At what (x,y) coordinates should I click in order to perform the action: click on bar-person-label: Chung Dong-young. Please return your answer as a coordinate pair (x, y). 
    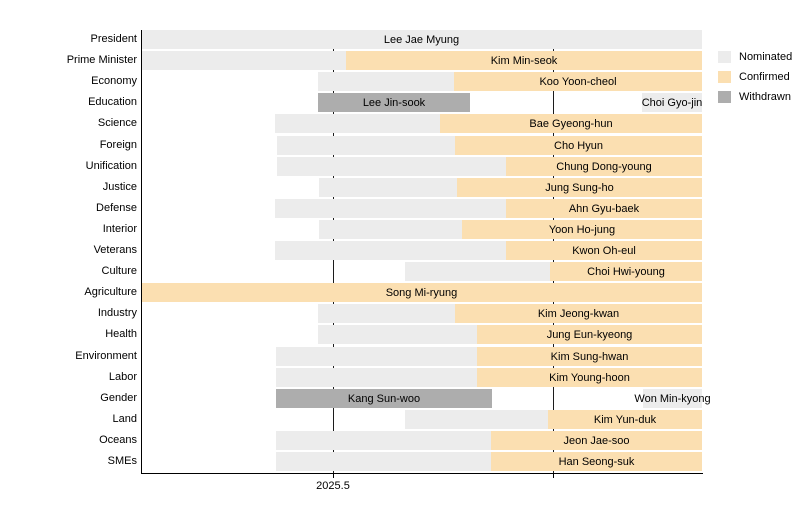
    Looking at the image, I should click on (604, 166).